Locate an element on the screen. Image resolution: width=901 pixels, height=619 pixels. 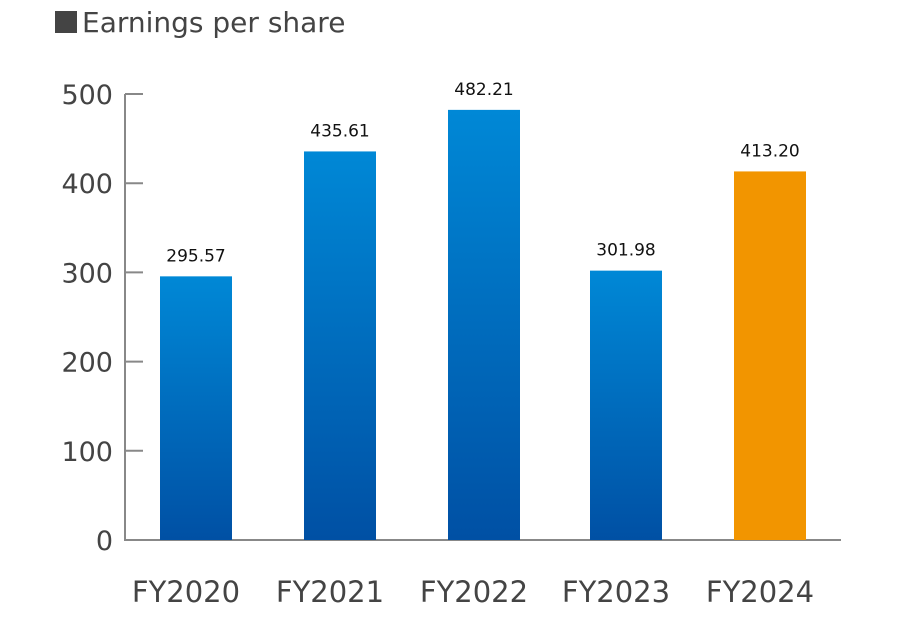
x-tick-label-fy2023: FY2023 is located at coordinates (616, 592).